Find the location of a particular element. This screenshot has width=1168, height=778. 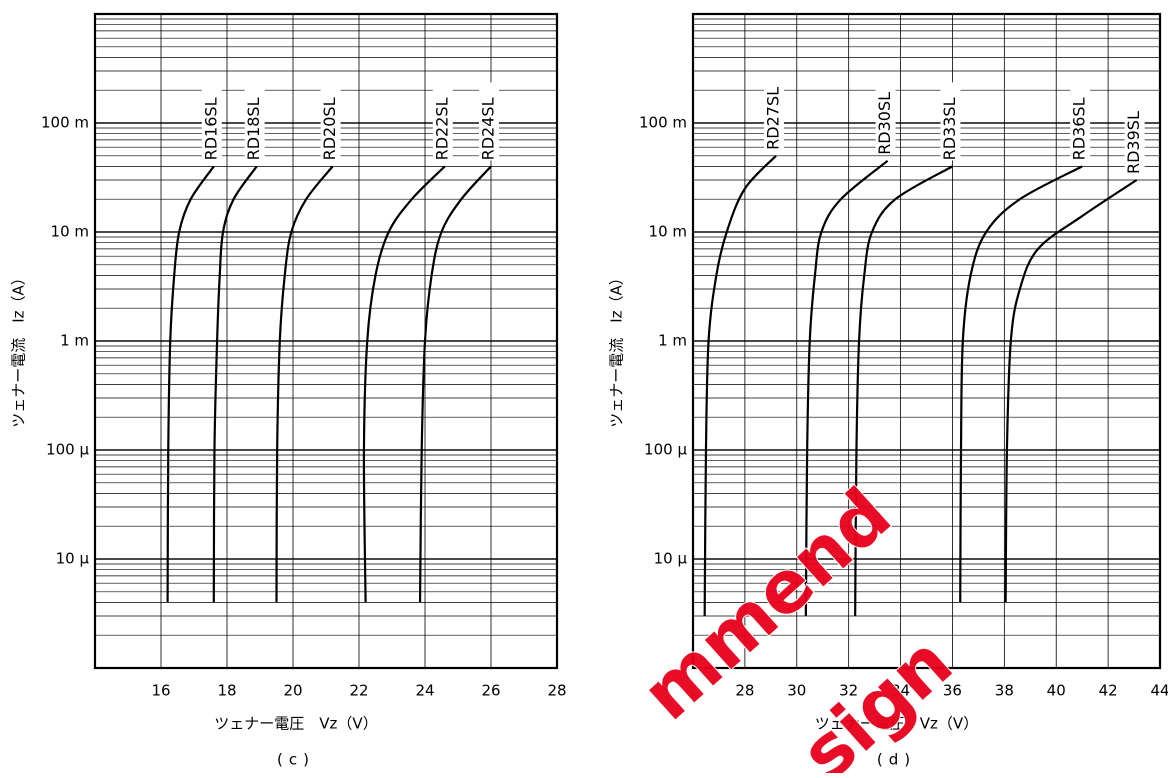

series-label: RD20SL is located at coordinates (329, 128).